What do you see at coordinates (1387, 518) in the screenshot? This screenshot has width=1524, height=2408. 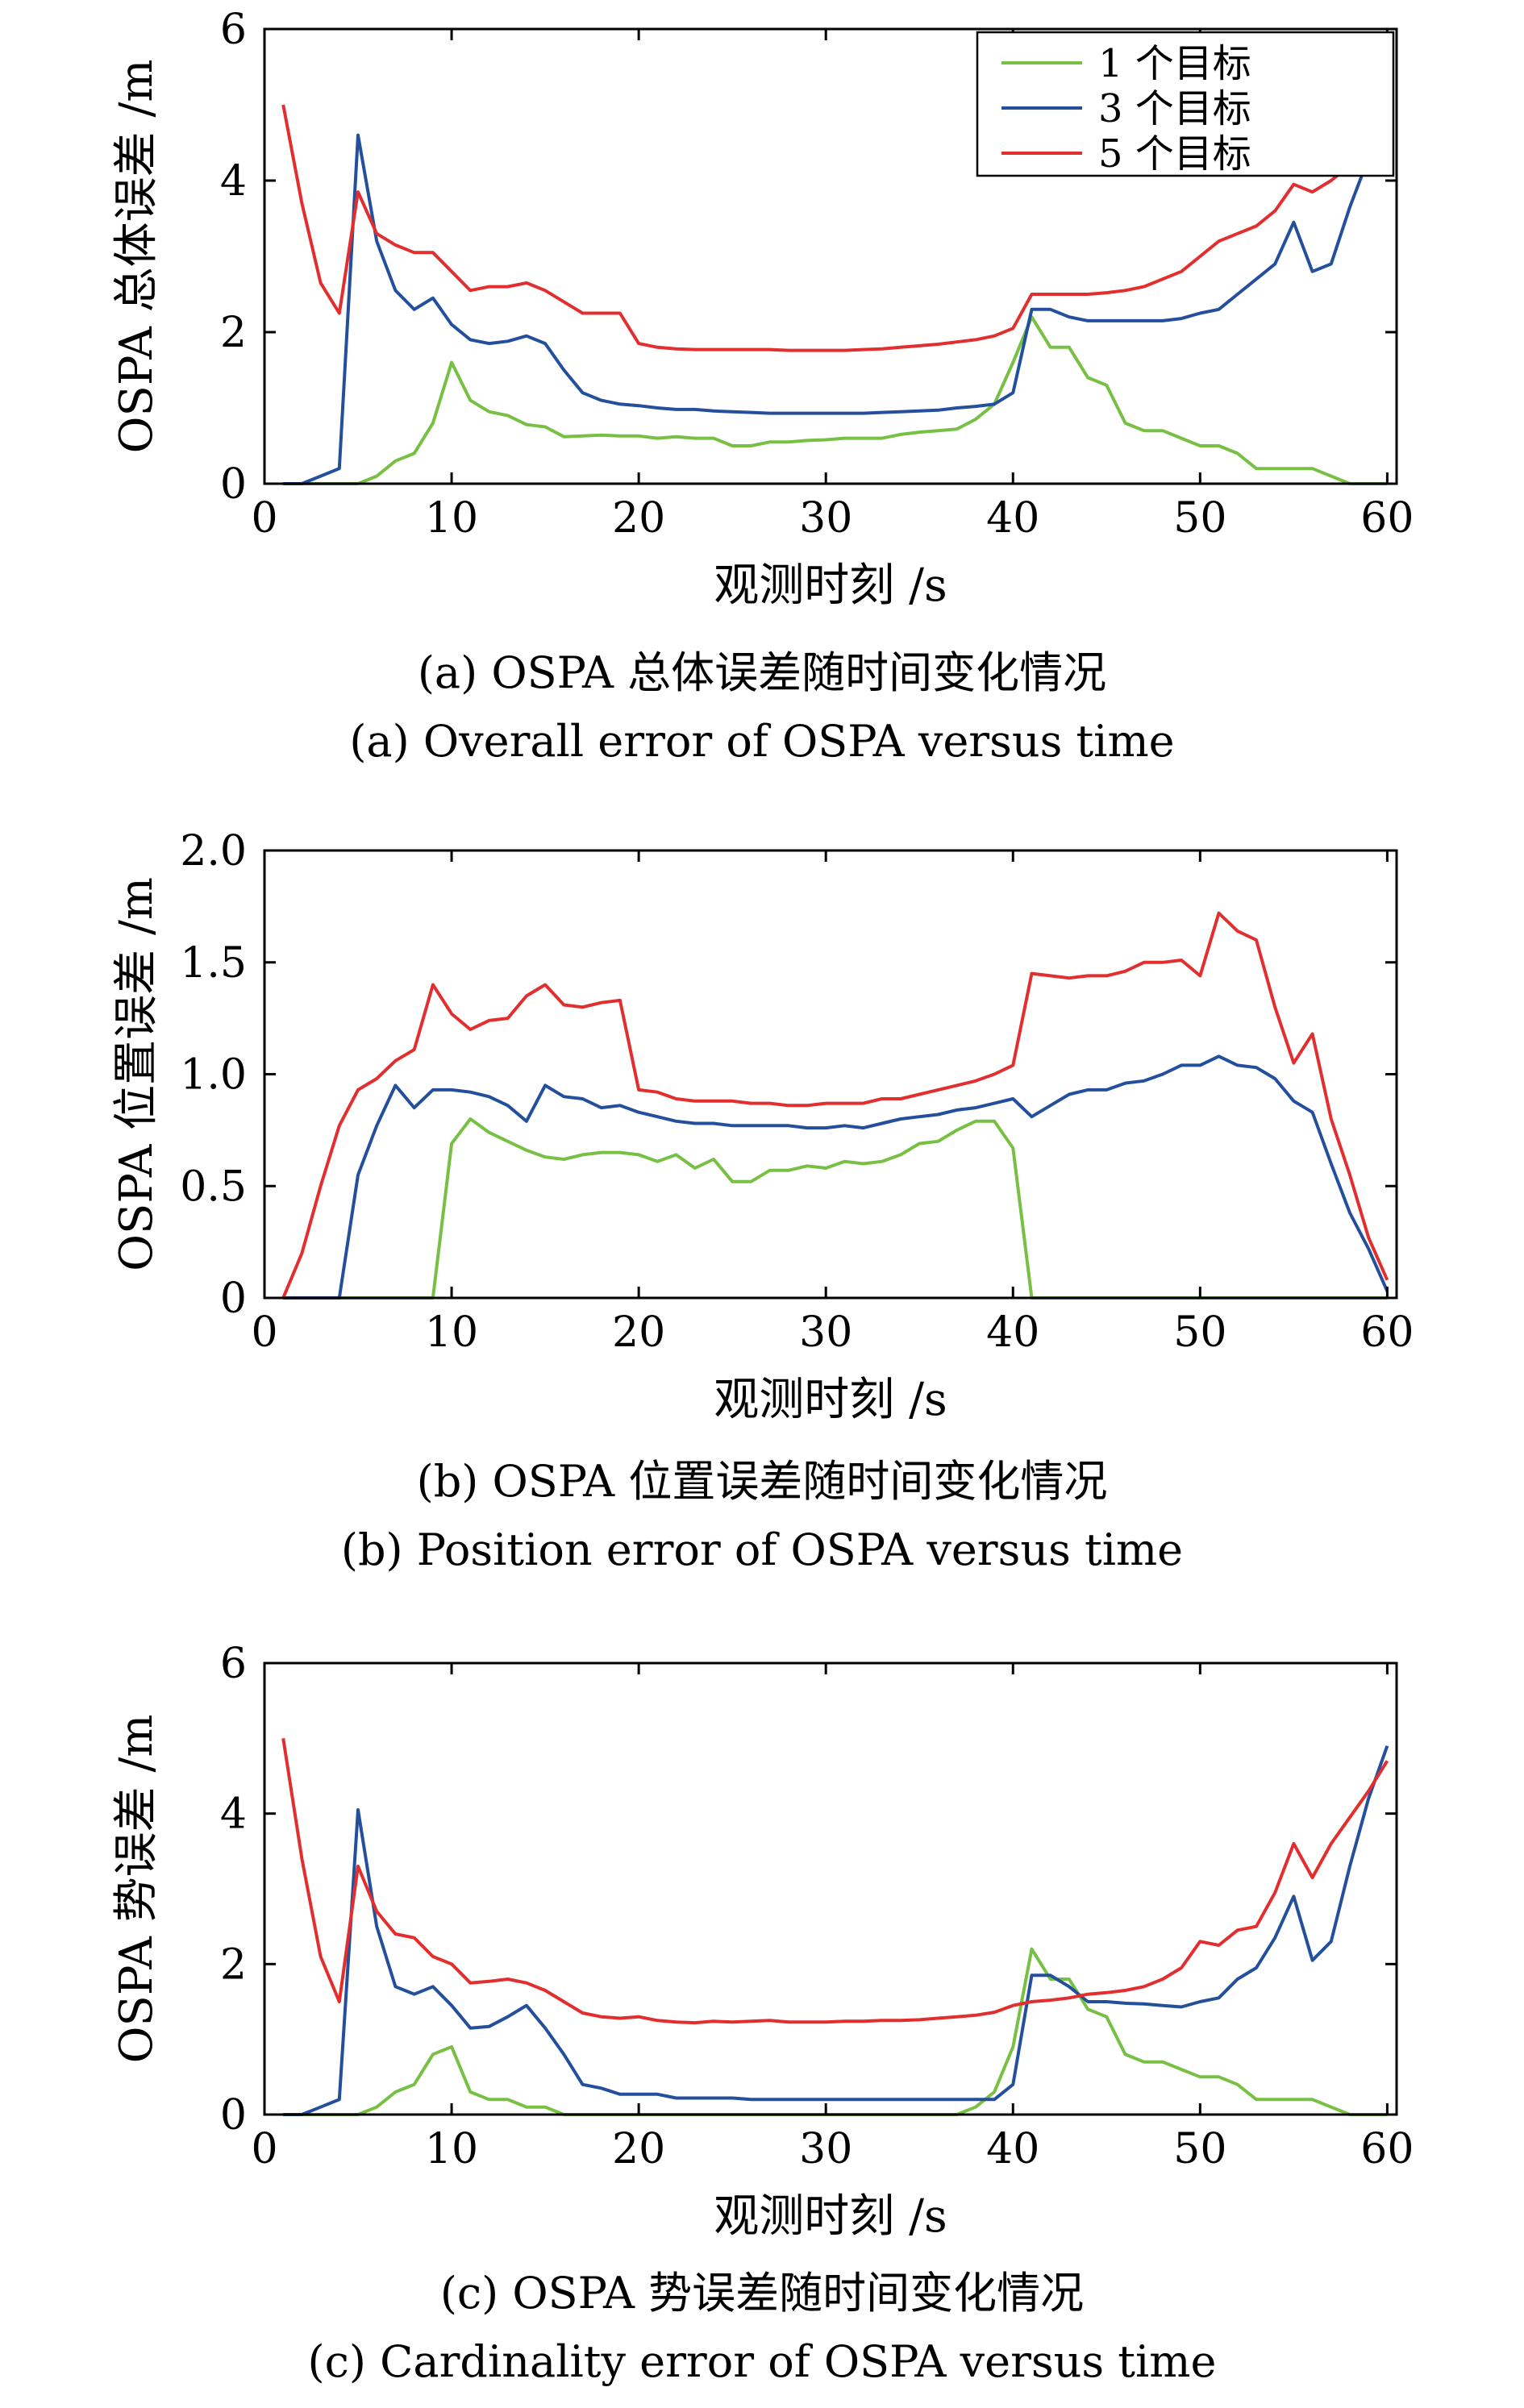 I see `x-tick-label-a: 60` at bounding box center [1387, 518].